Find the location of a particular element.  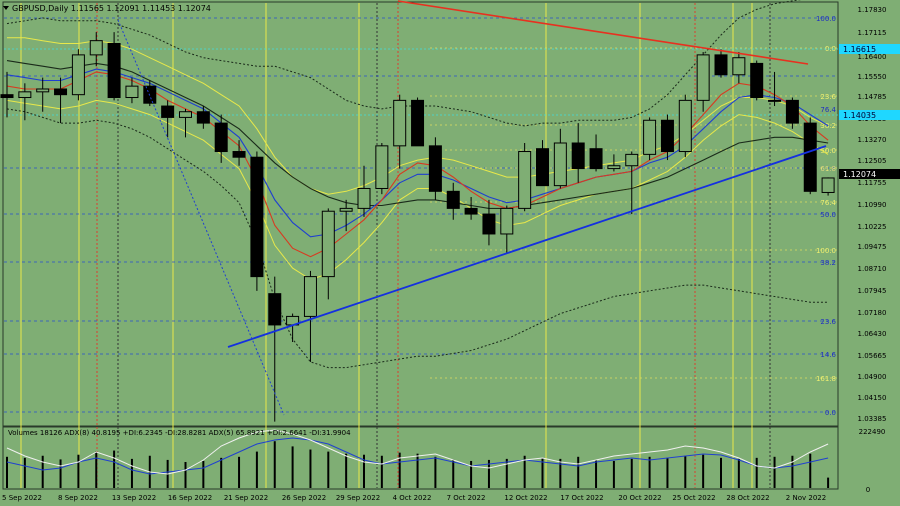

fib-yellow-label: 0.0 is located at coordinates (830, 49).